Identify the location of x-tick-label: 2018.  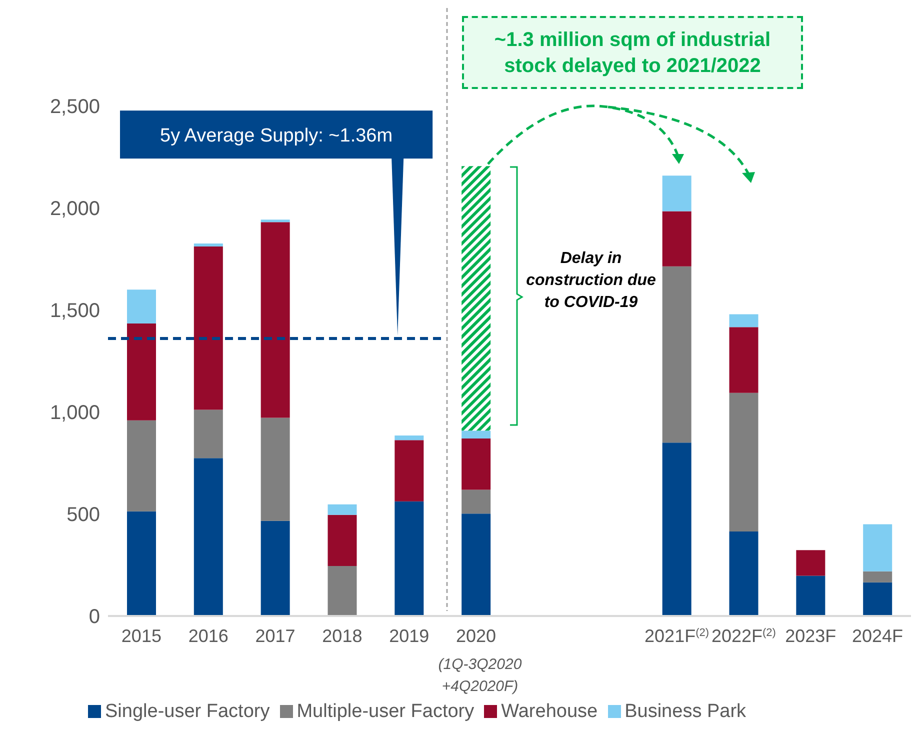
(342, 636).